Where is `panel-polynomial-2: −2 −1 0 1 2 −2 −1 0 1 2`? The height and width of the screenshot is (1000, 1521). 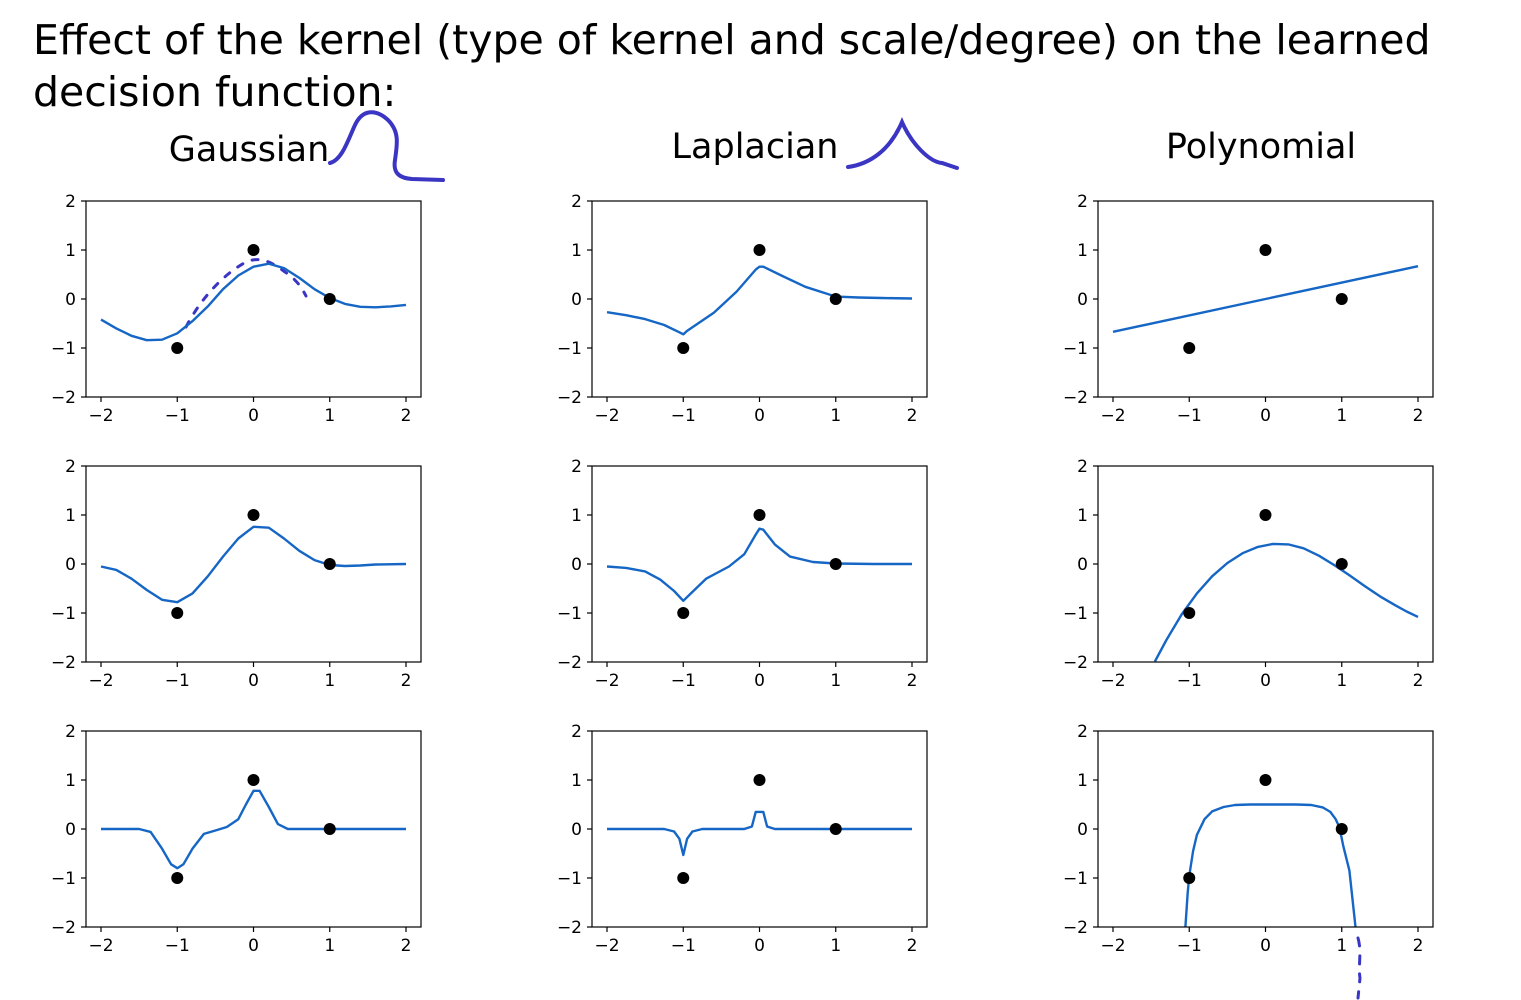 panel-polynomial-2: −2 −1 0 1 2 −2 −1 0 1 2 is located at coordinates (1248, 574).